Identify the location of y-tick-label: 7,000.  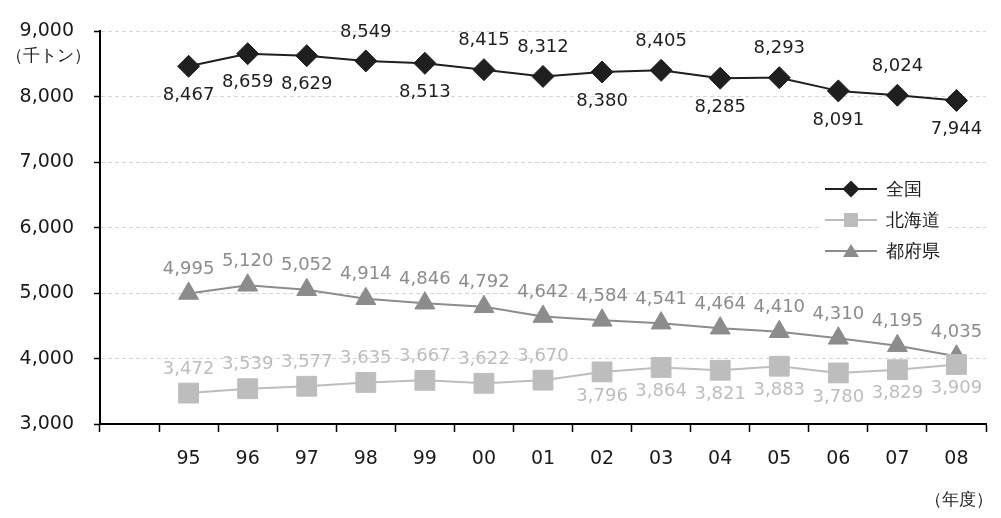
(46, 160).